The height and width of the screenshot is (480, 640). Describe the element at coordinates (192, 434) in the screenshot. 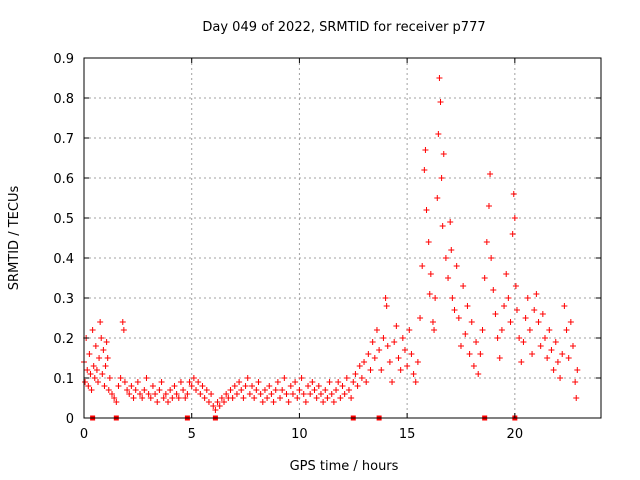

I see `x-tick-label: 5` at that location.